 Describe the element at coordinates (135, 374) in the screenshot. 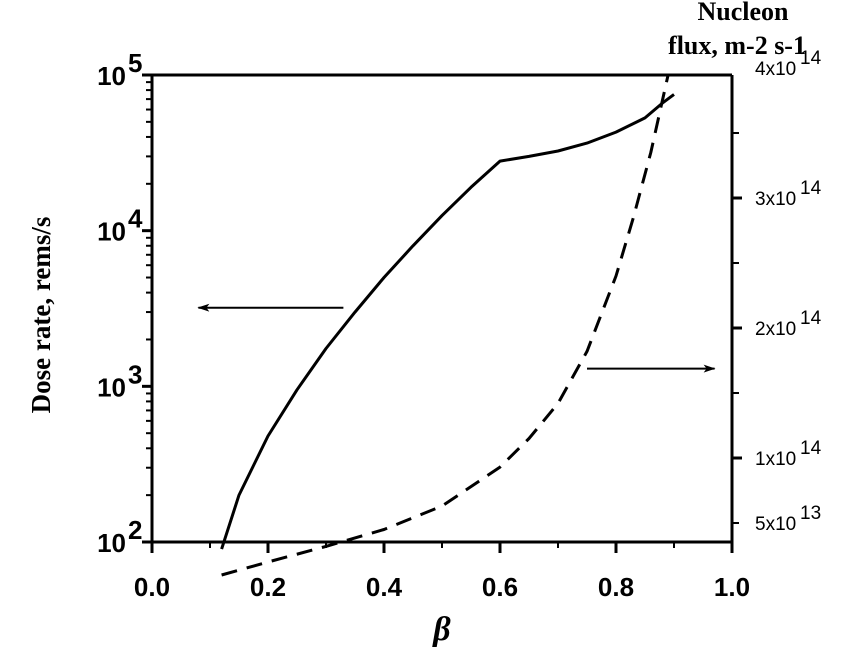

I see `y-left-tick-exponent: 3` at that location.